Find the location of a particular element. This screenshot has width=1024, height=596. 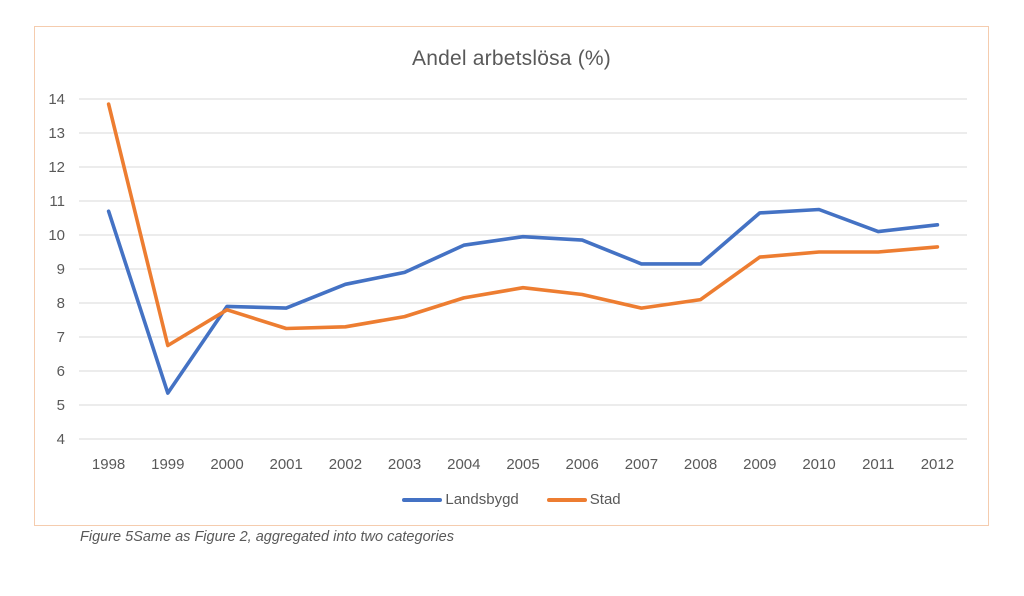

y-tick-label: 7 is located at coordinates (61, 337).